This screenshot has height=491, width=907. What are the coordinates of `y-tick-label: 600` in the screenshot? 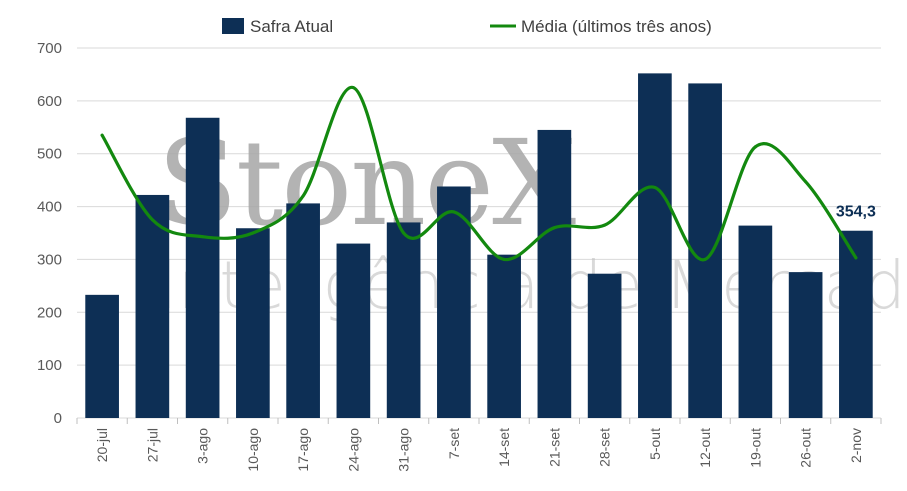 It's located at (49, 101).